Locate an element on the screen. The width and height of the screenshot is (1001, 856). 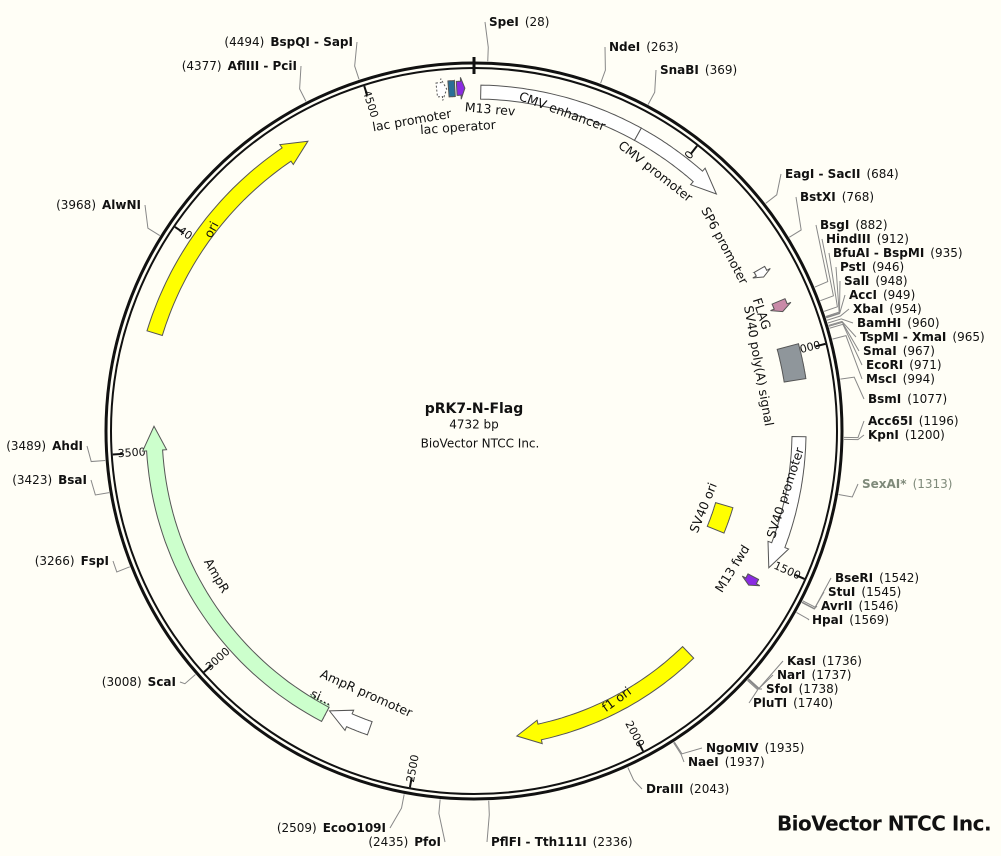
site-position: (2509) is located at coordinates (297, 828).